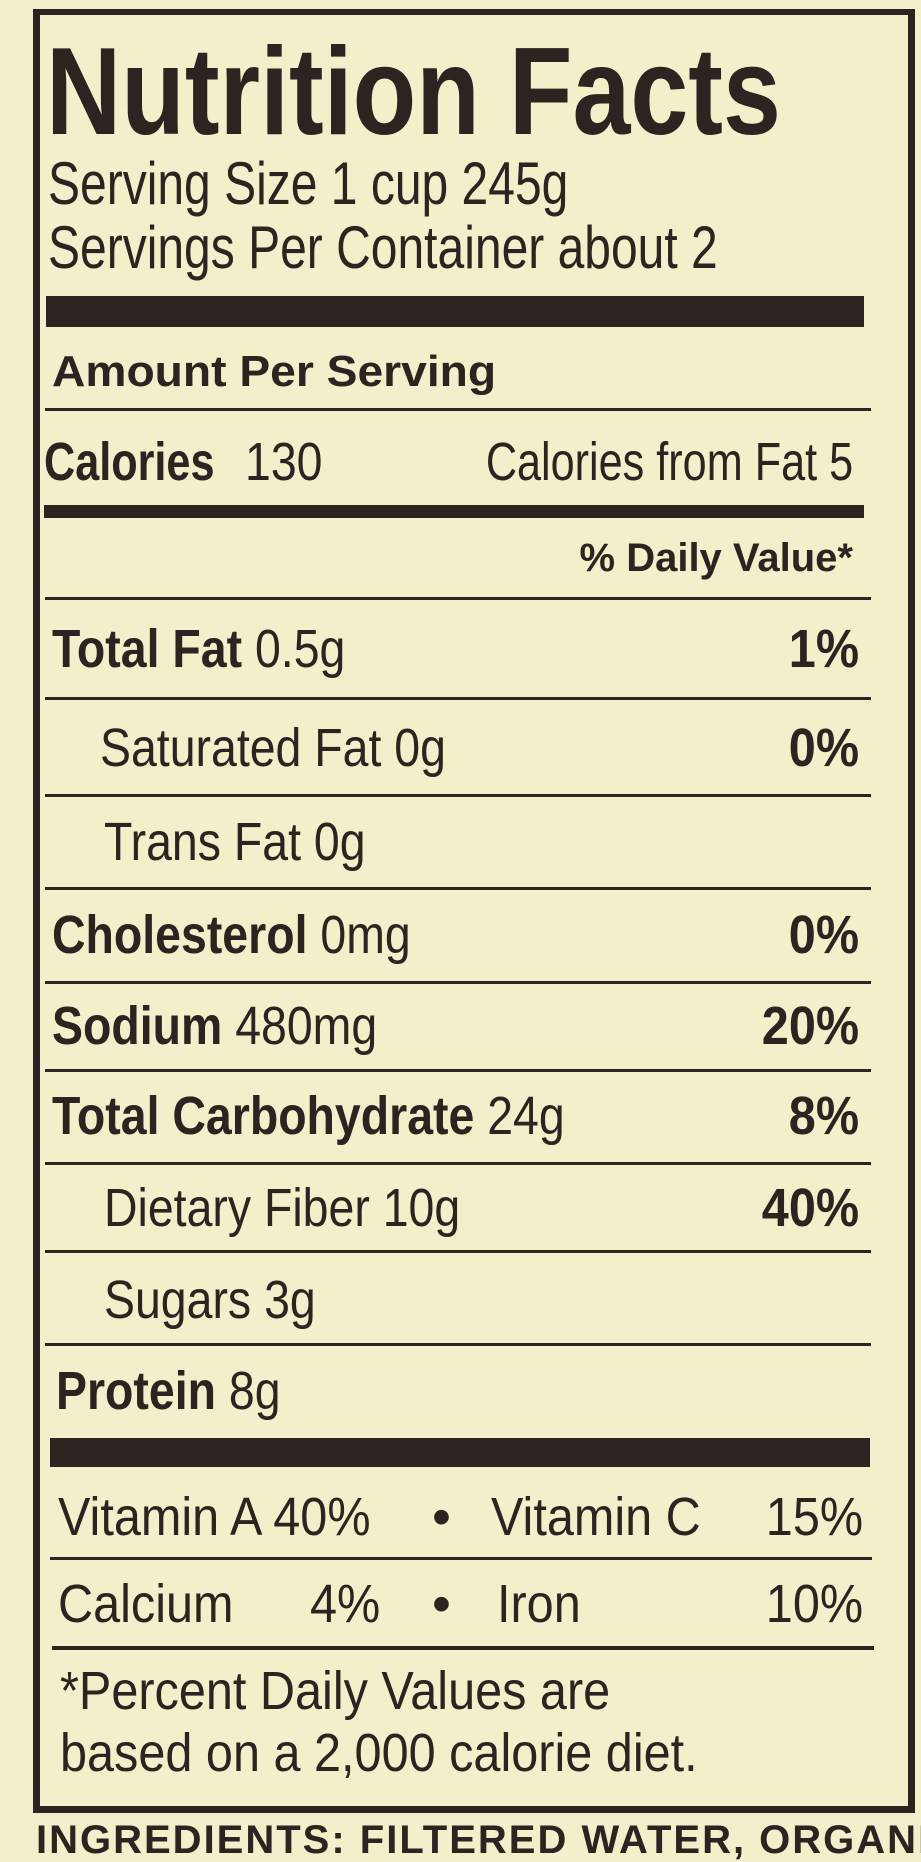 The width and height of the screenshot is (921, 1862). I want to click on daily-value-header: % Daily Value*, so click(716, 558).